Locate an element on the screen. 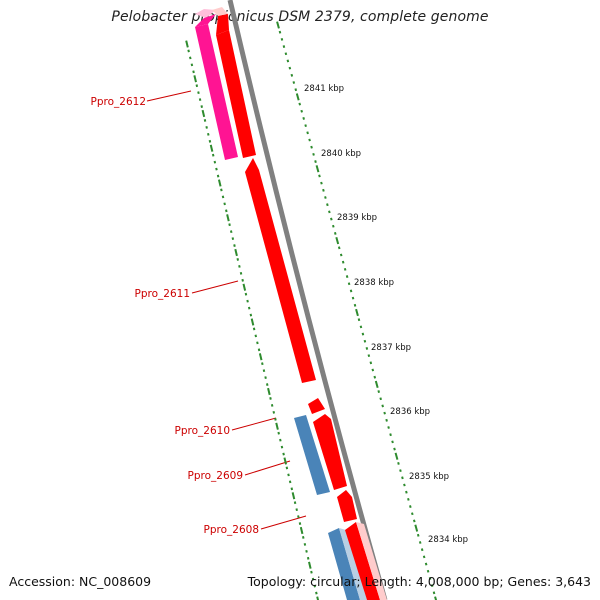 This screenshot has width=600, height=600. feature-ppro-2609-reverse is located at coordinates (312, 455).